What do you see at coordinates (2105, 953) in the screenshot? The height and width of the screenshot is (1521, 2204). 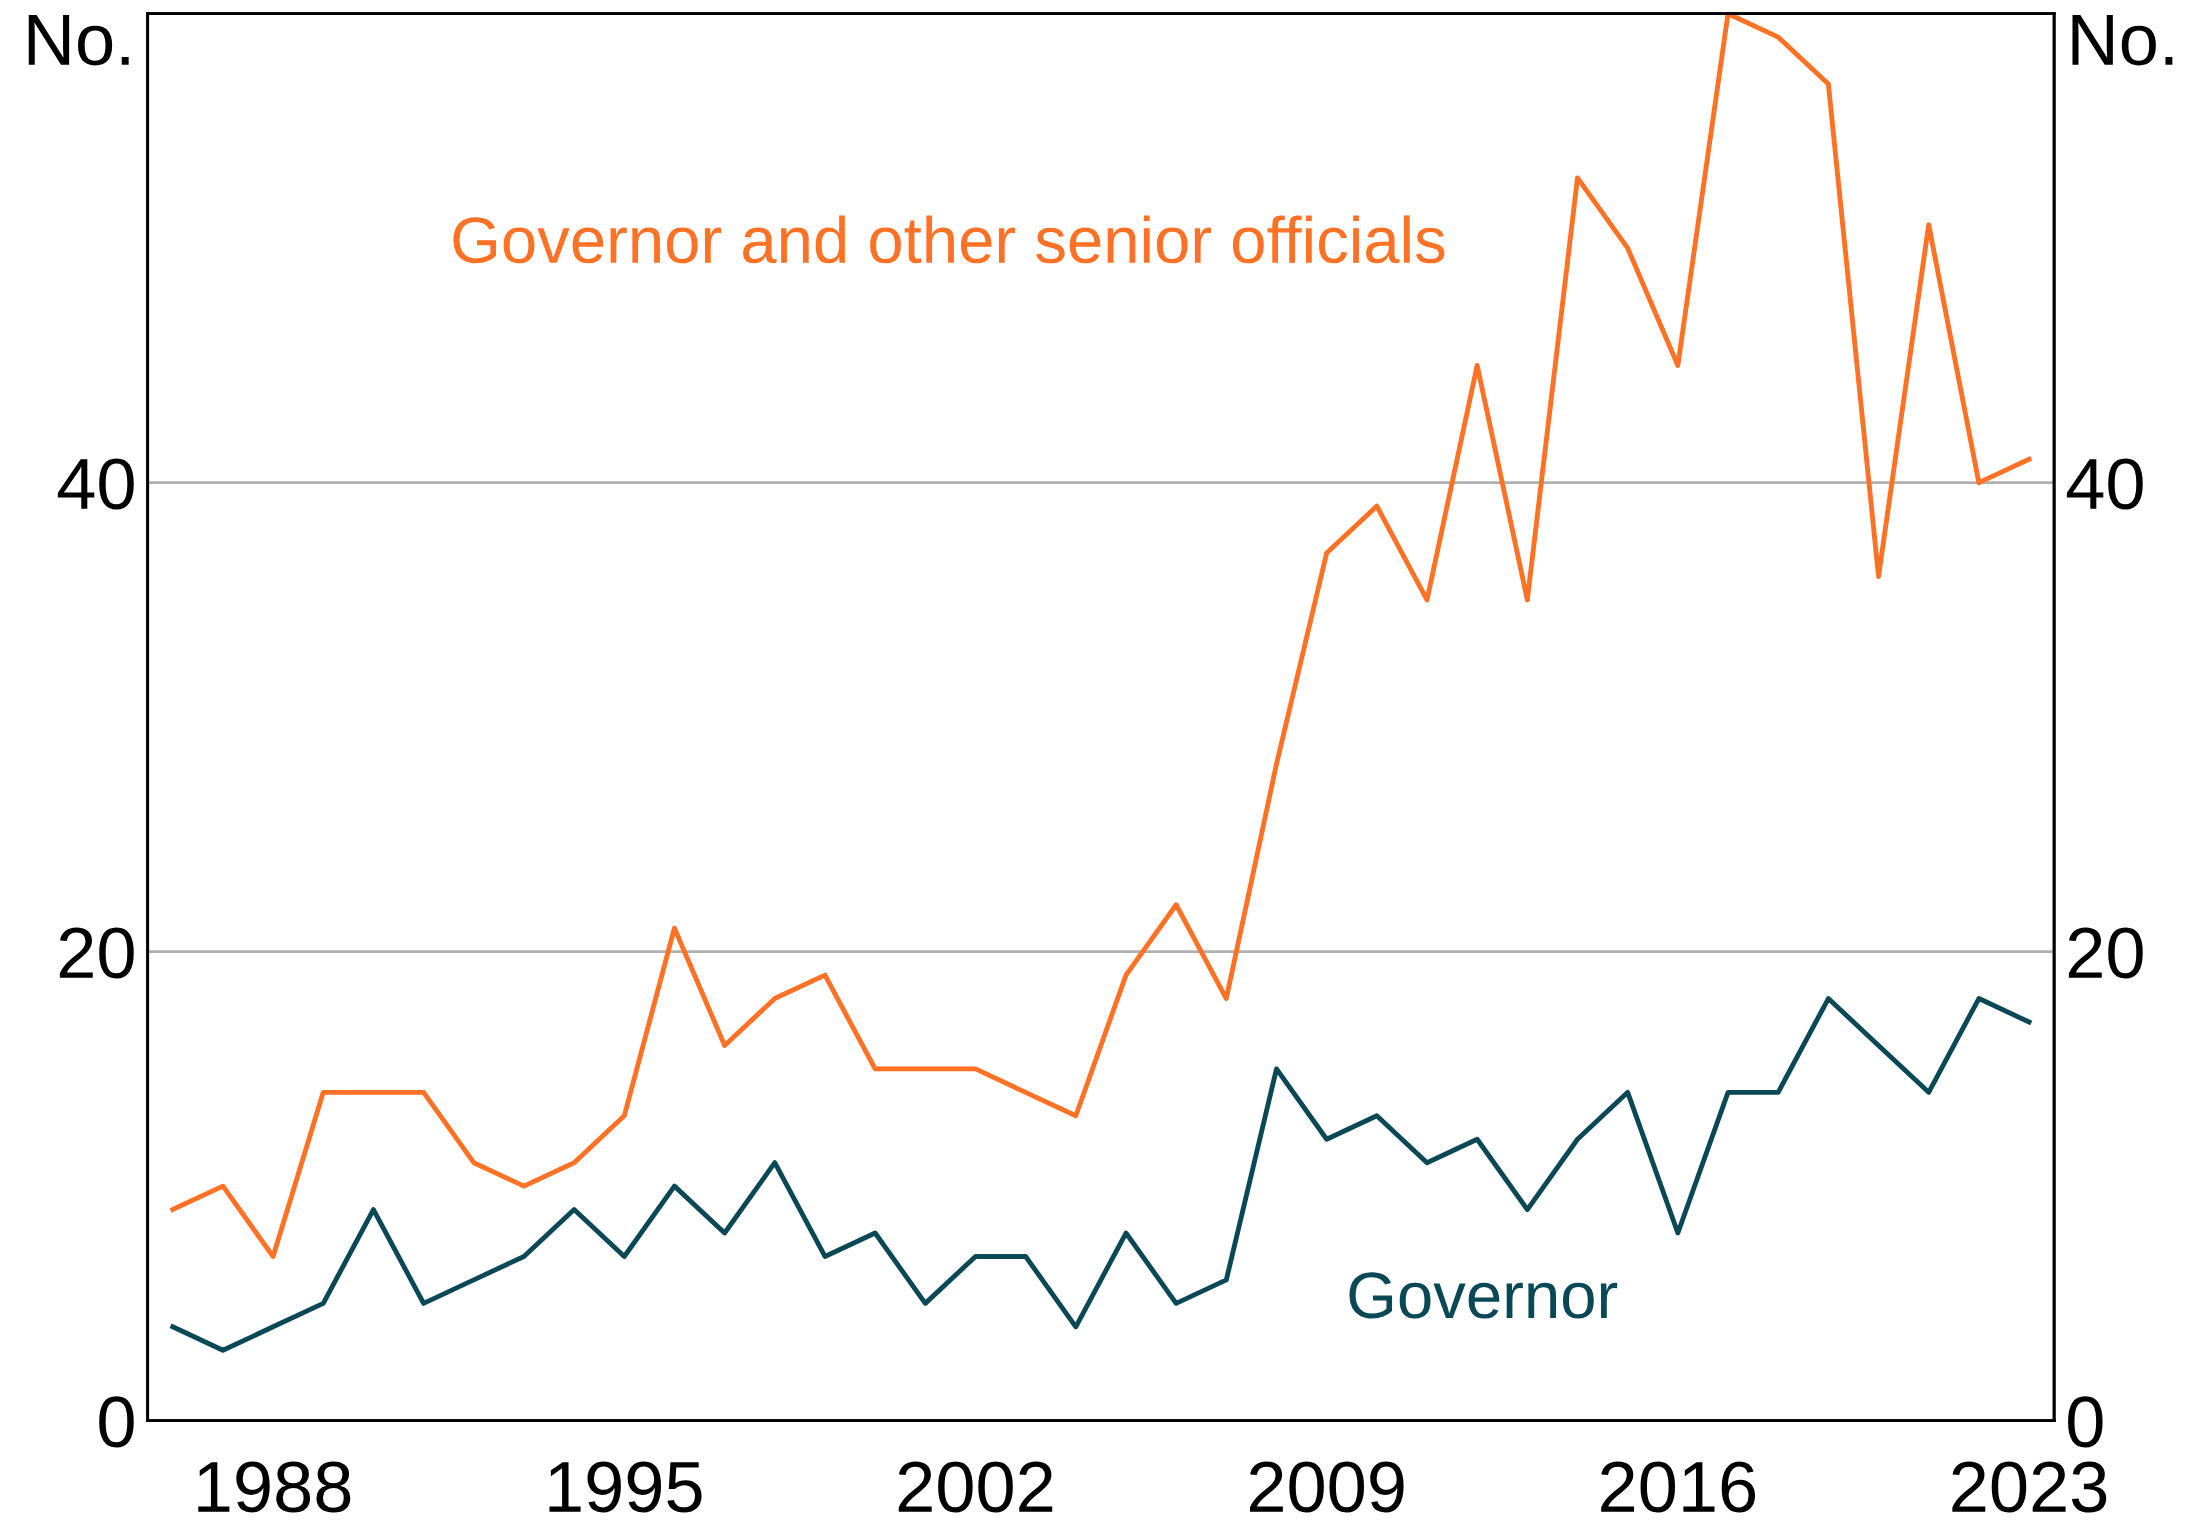 I see `y2-tick-label: 20` at bounding box center [2105, 953].